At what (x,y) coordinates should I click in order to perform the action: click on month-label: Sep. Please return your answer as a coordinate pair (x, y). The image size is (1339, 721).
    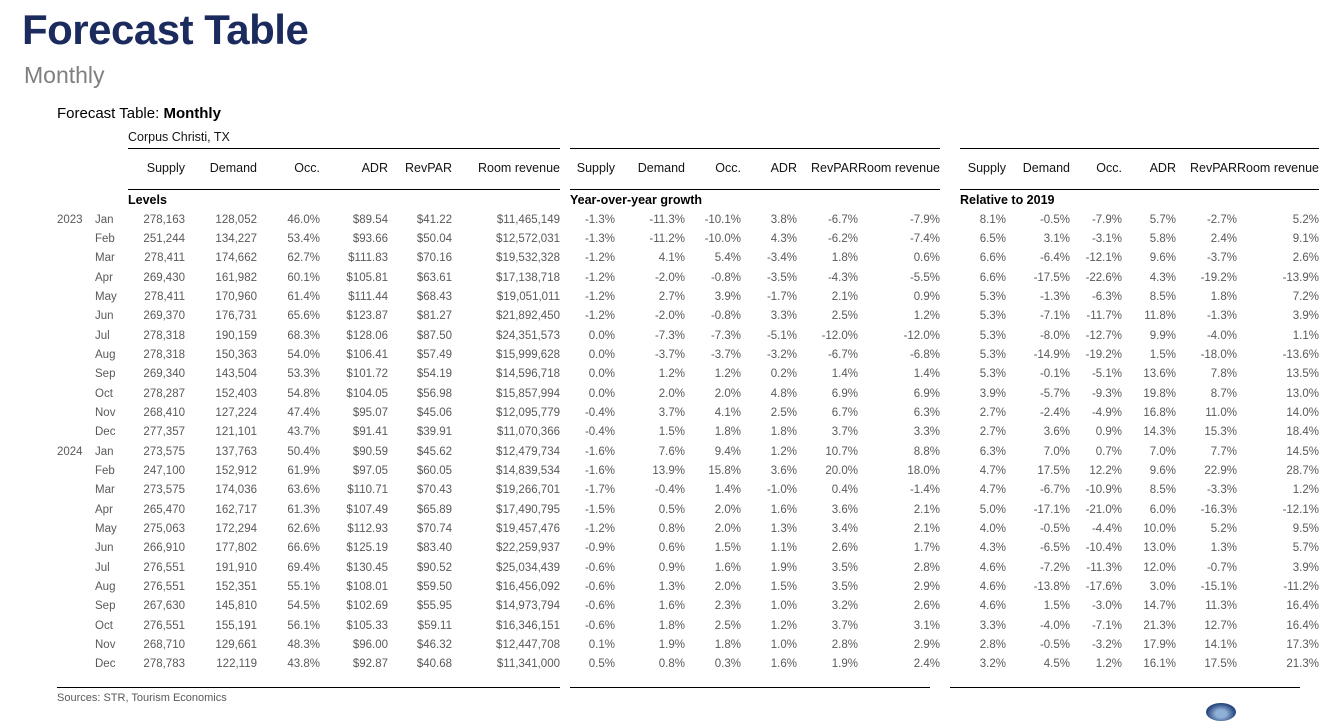
    Looking at the image, I should click on (105, 606).